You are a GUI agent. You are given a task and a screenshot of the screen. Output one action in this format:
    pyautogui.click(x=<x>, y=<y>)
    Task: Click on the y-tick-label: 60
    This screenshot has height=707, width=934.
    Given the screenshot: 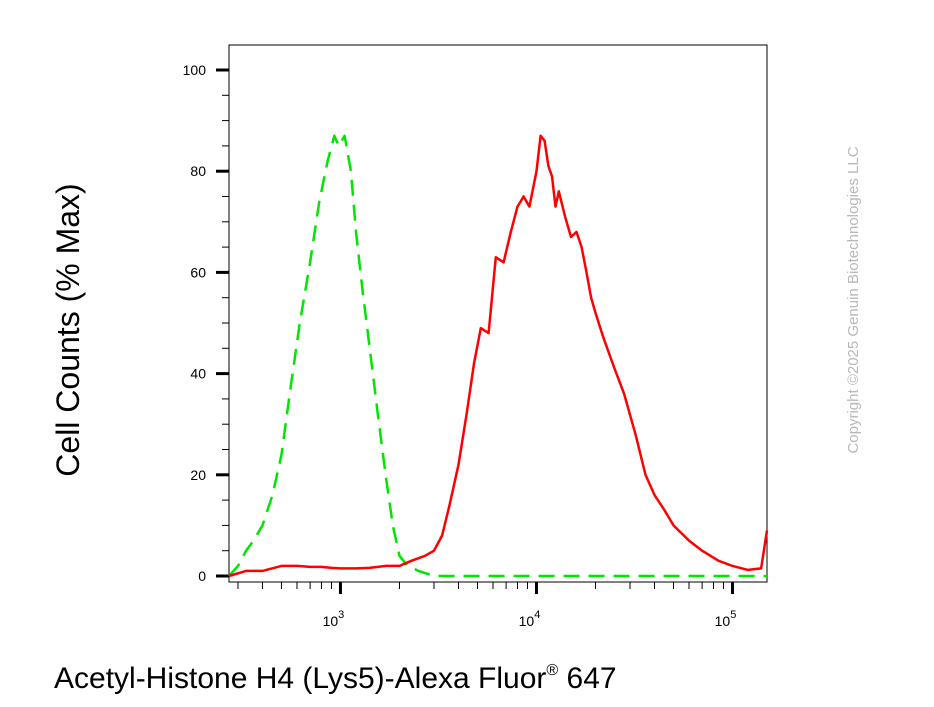 What is the action you would take?
    pyautogui.click(x=198, y=272)
    